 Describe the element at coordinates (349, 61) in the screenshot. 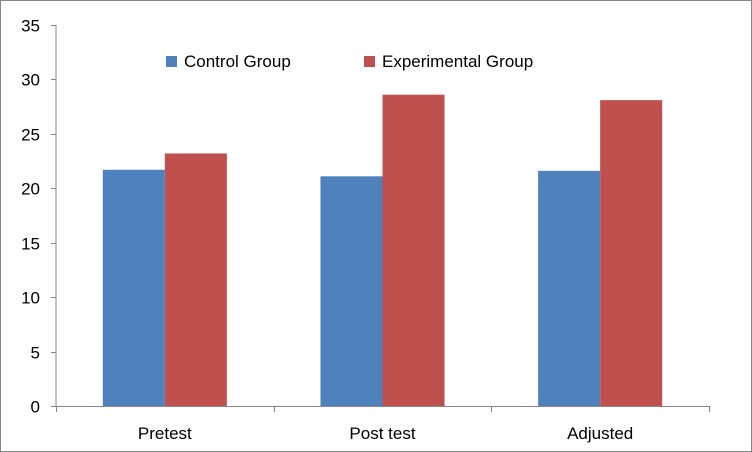

I see `legend: Control Group Experimental Group` at that location.